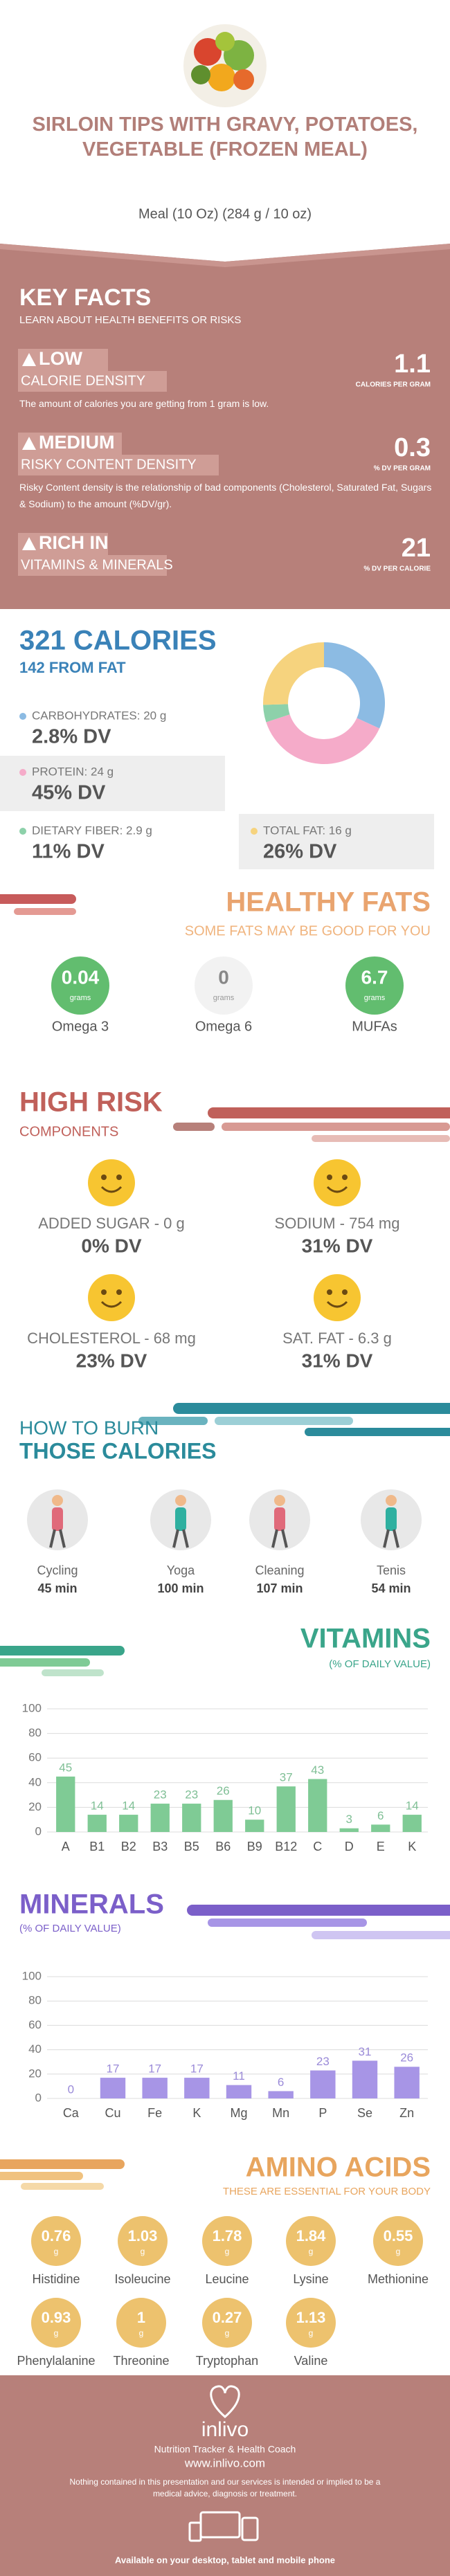  What do you see at coordinates (71, 2113) in the screenshot?
I see `x-tick-label: Ca` at bounding box center [71, 2113].